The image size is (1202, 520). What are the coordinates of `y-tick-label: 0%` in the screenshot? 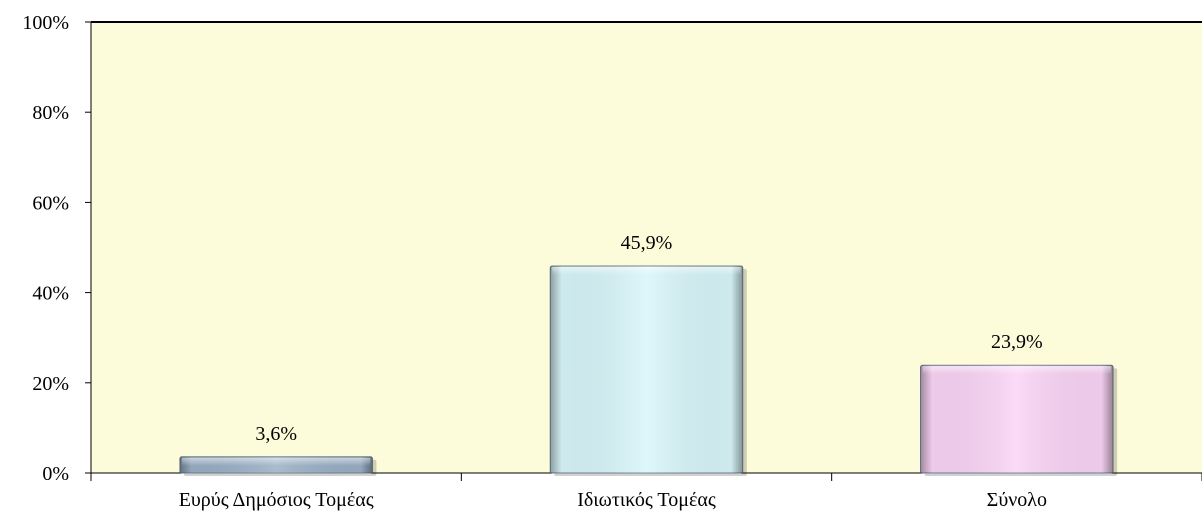 It's located at (55, 474).